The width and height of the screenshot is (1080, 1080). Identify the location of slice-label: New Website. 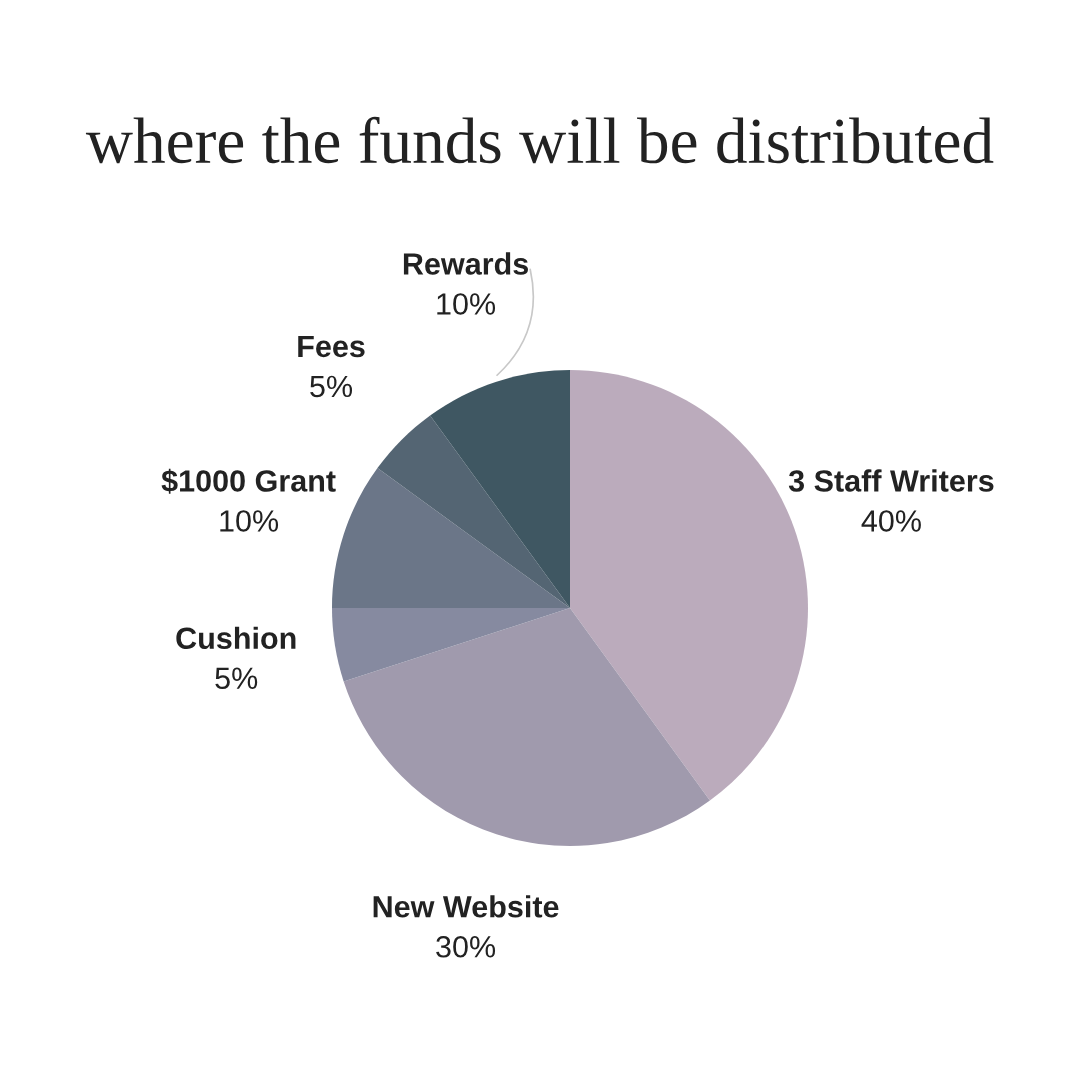
(466, 906).